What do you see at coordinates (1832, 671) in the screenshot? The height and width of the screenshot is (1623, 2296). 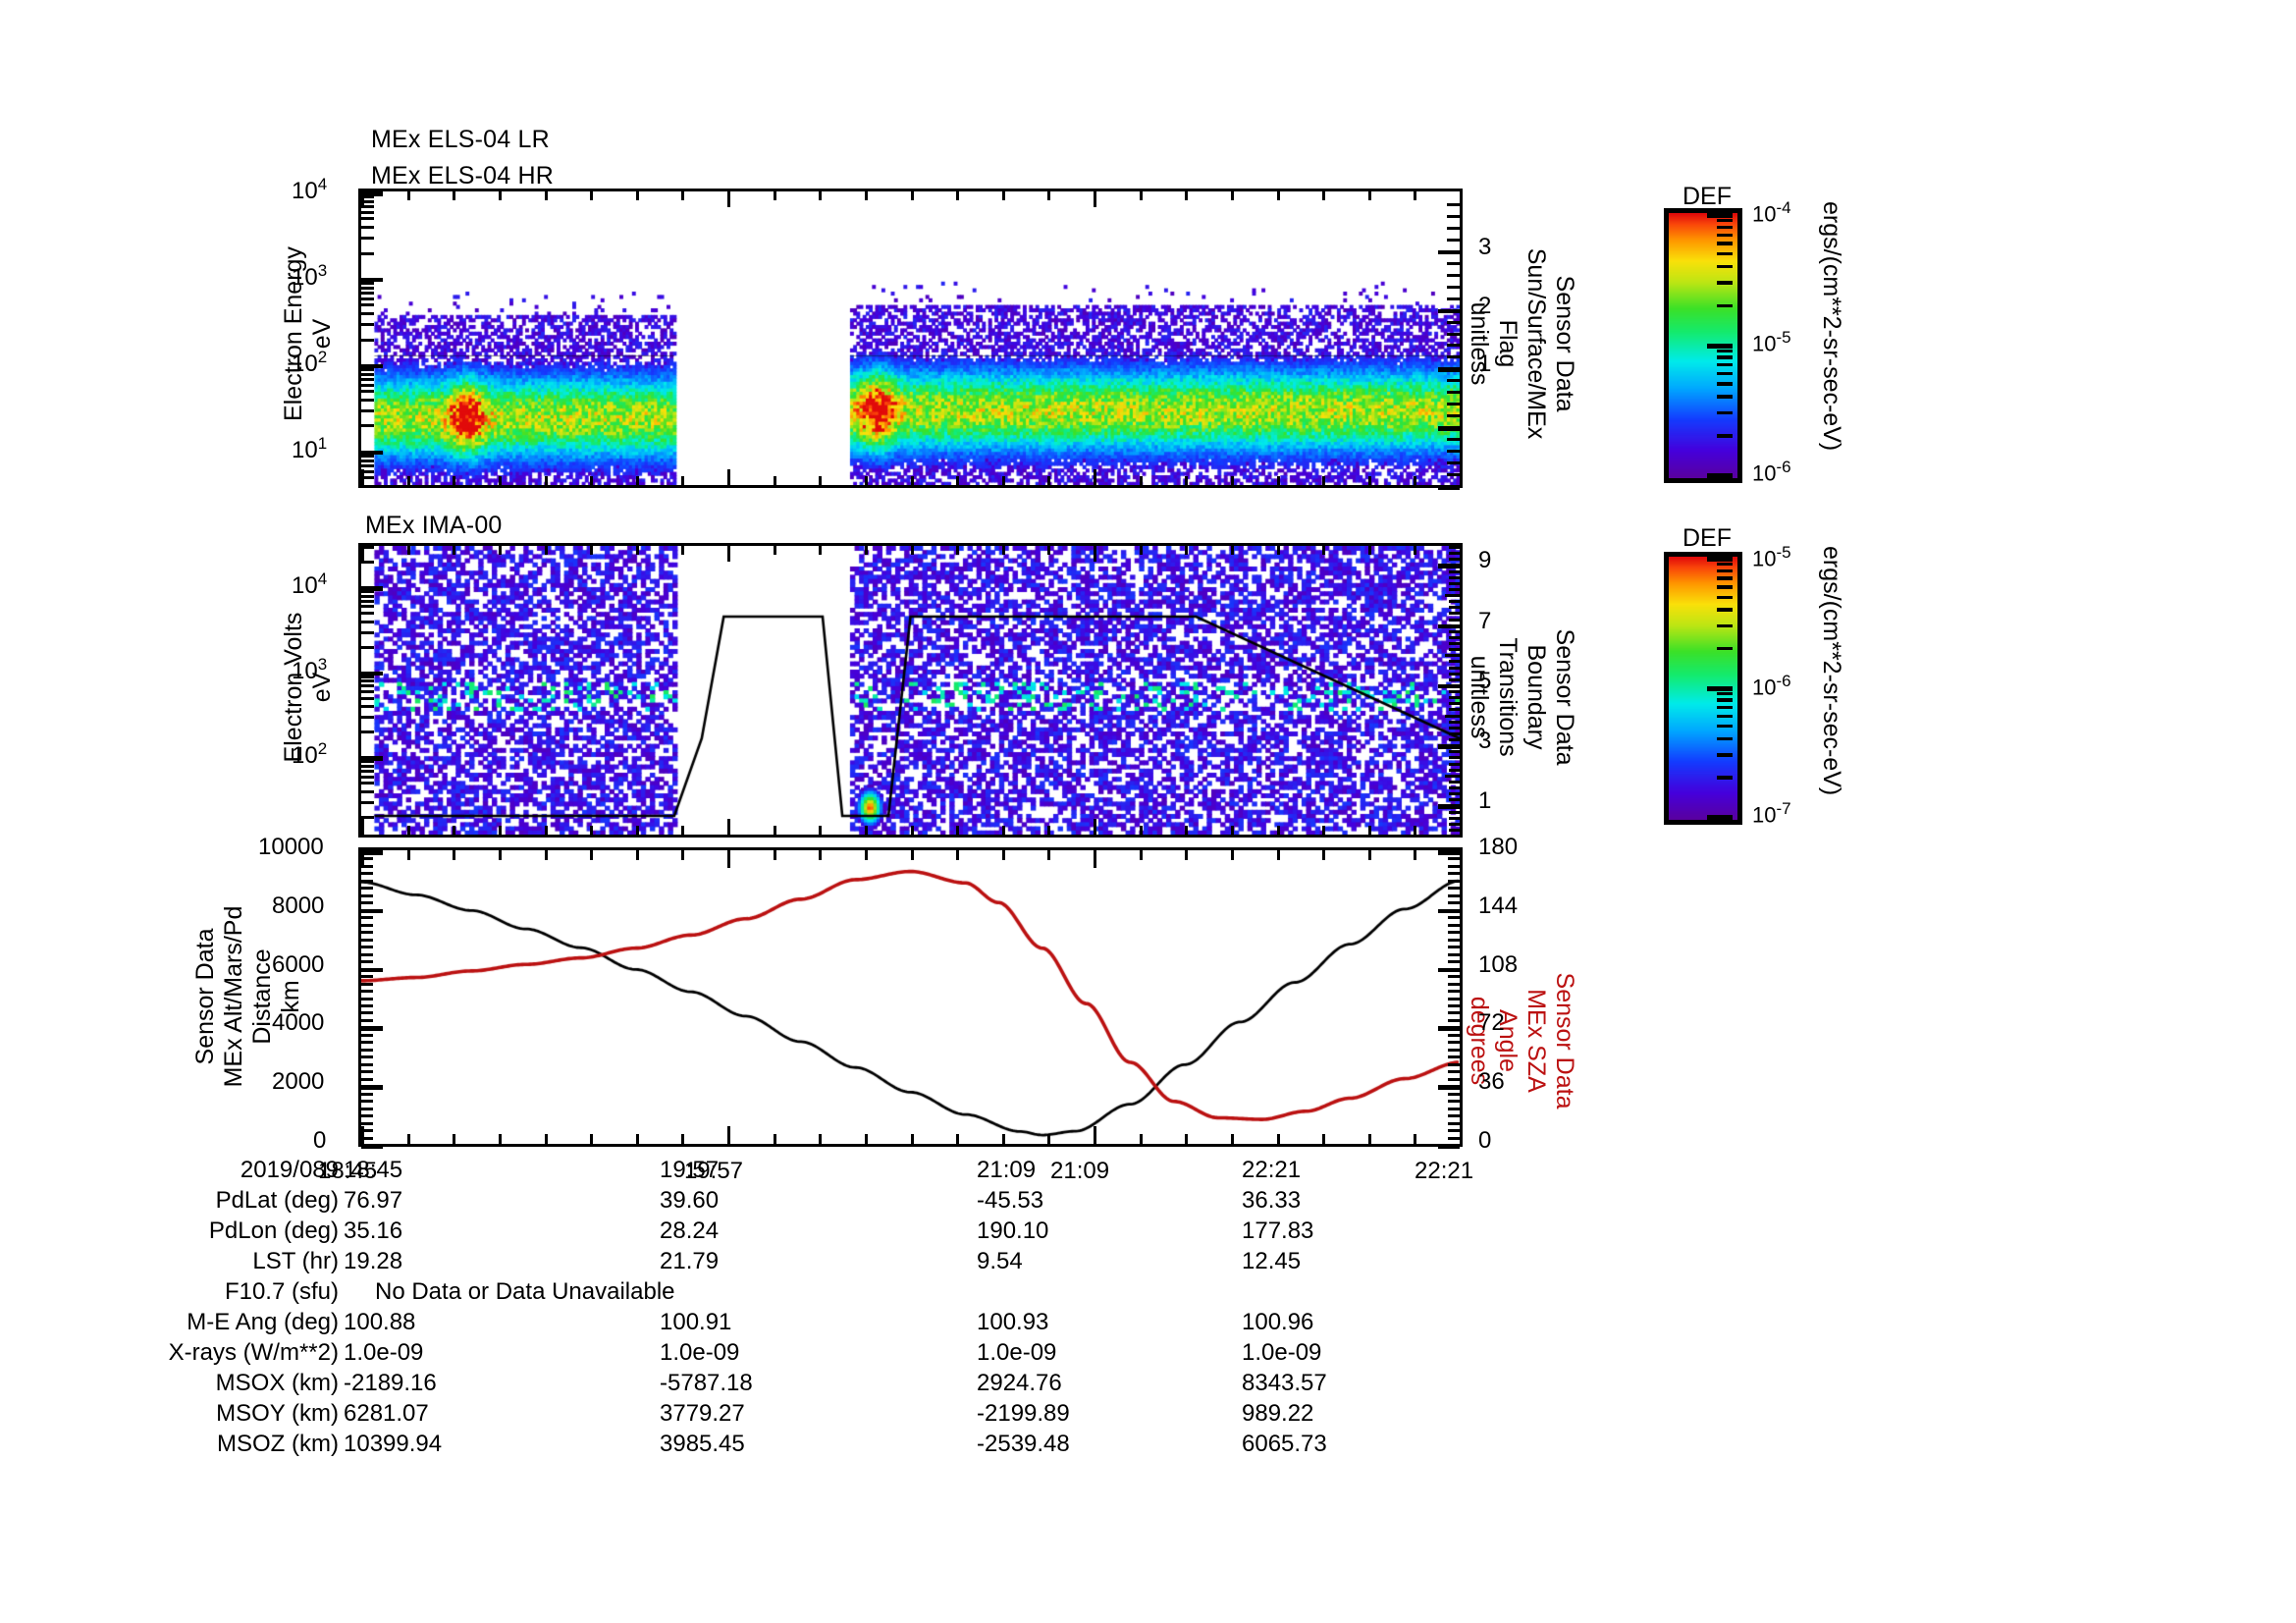 I see `colorbar2-units: ergs/(cm**2-sr-sec-eV)` at bounding box center [1832, 671].